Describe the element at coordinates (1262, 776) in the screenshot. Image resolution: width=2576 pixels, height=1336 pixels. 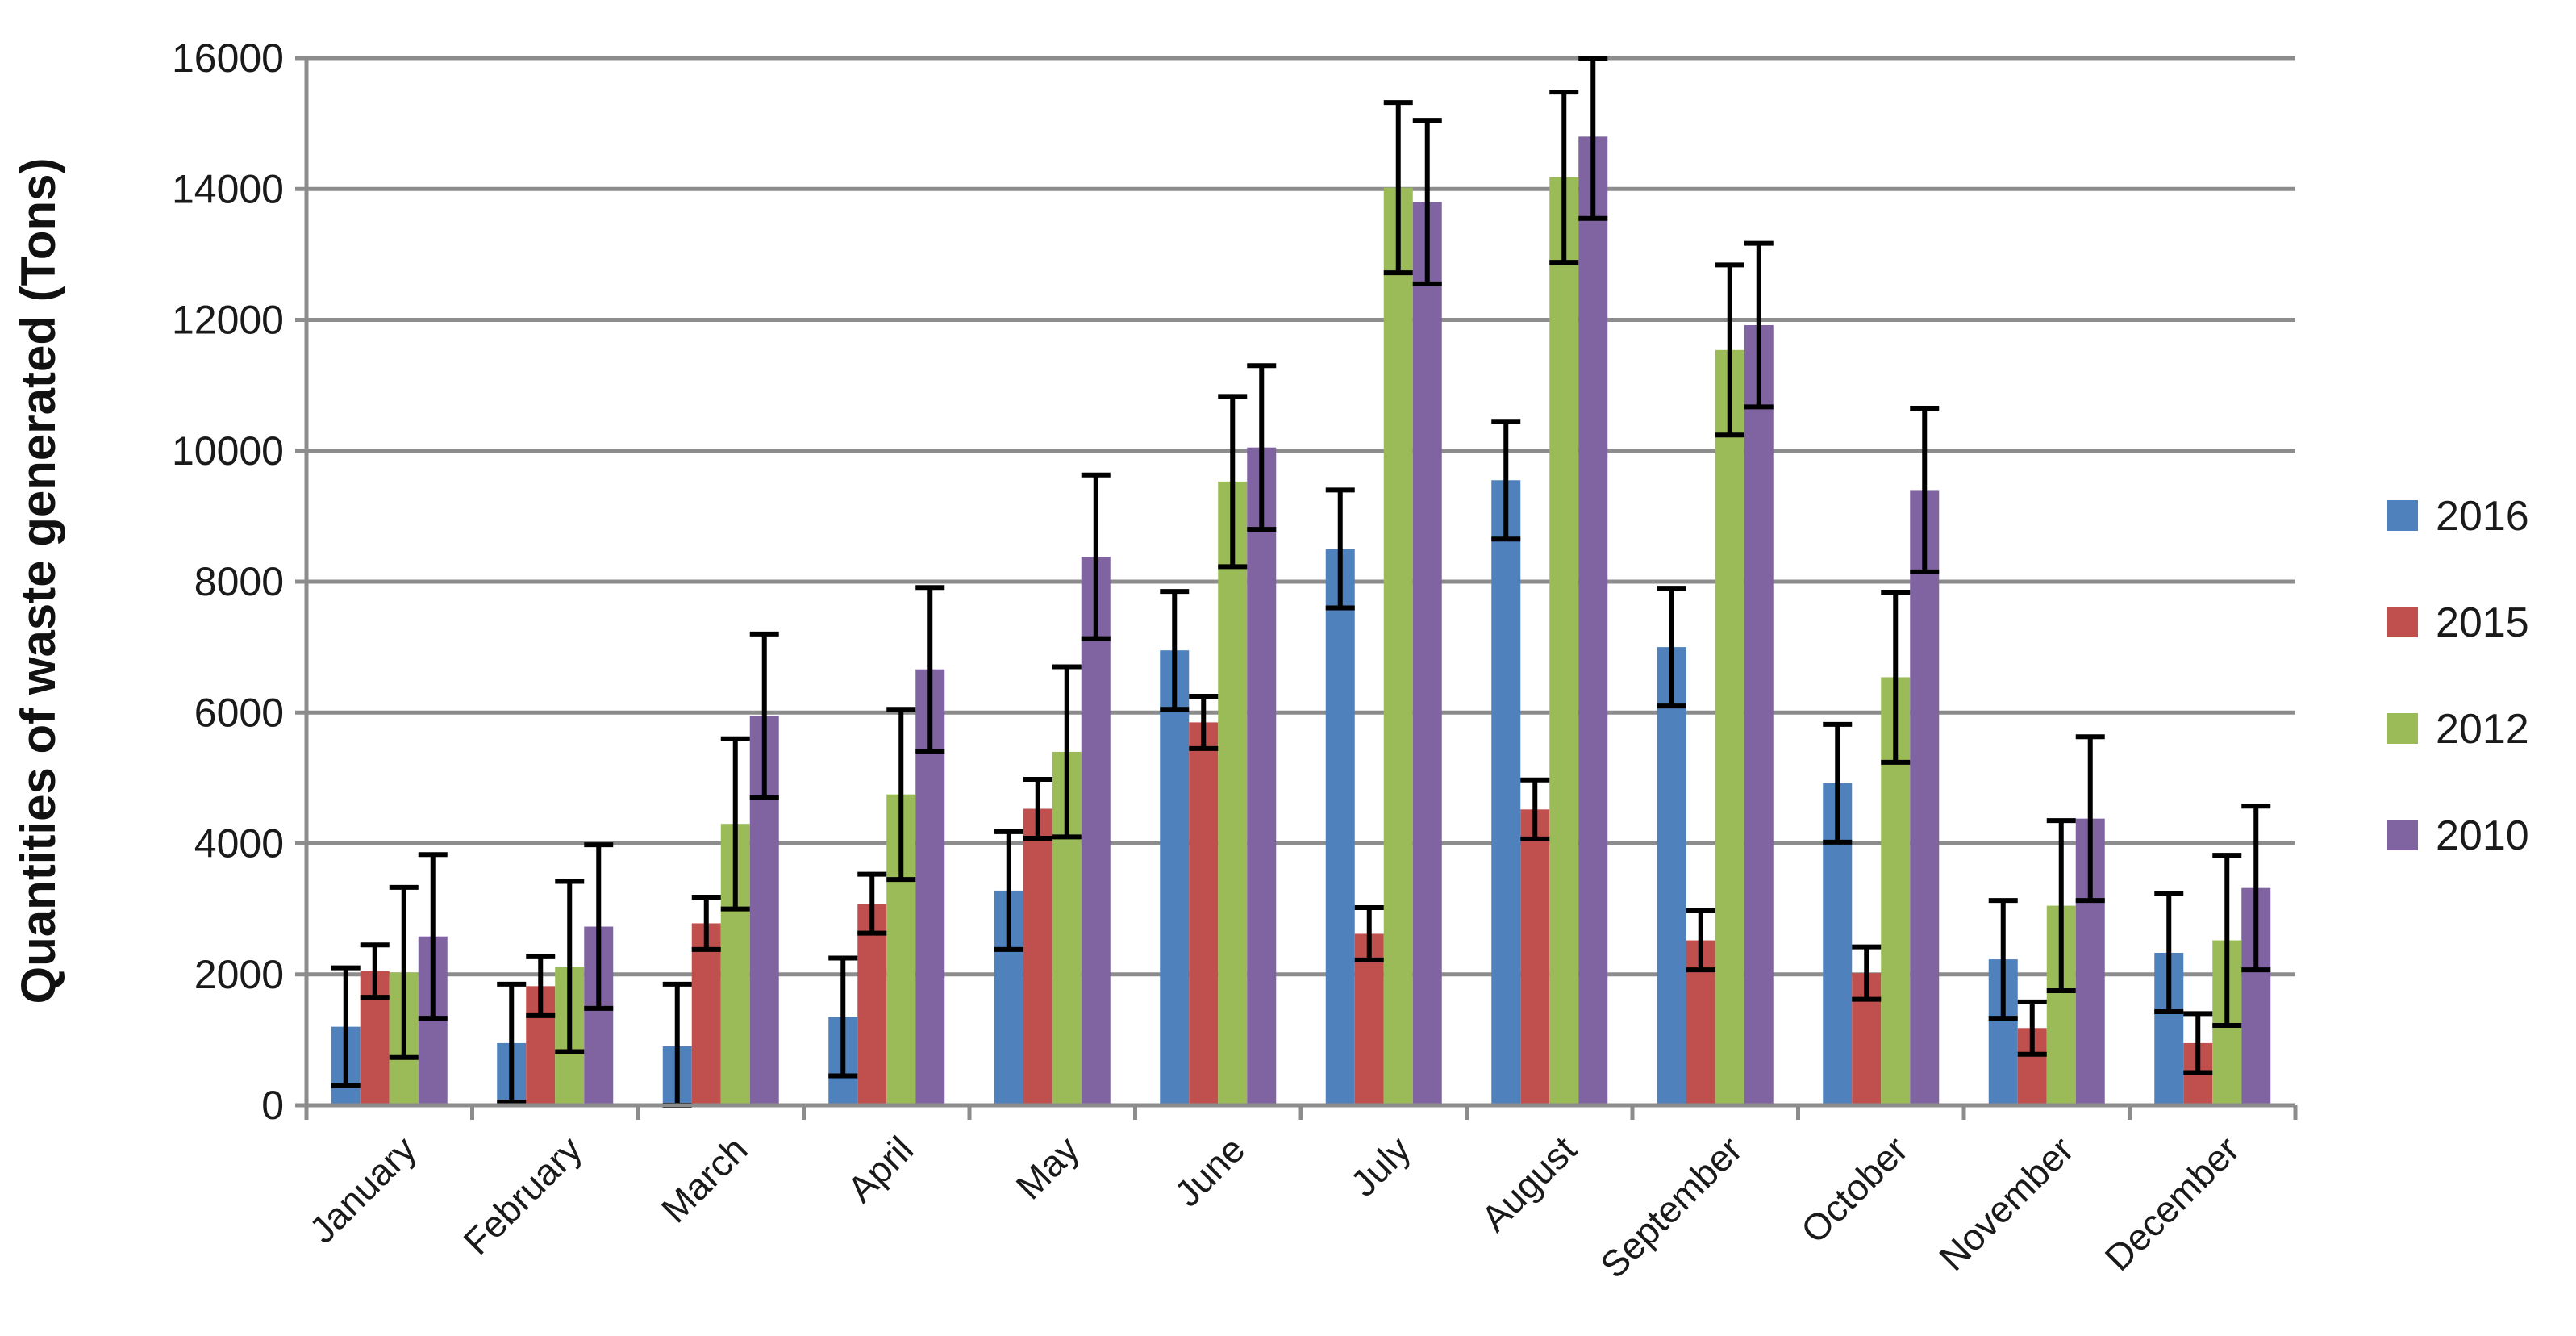
I see `bar-2010-june` at that location.